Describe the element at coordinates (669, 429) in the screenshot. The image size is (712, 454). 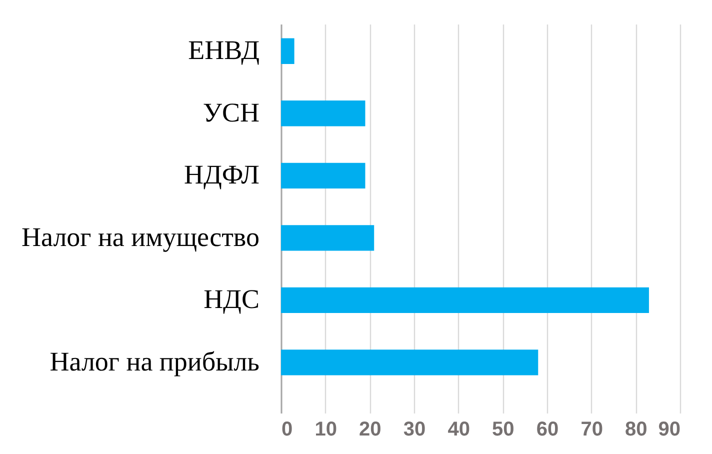
I see `x-tick-label: 90` at that location.